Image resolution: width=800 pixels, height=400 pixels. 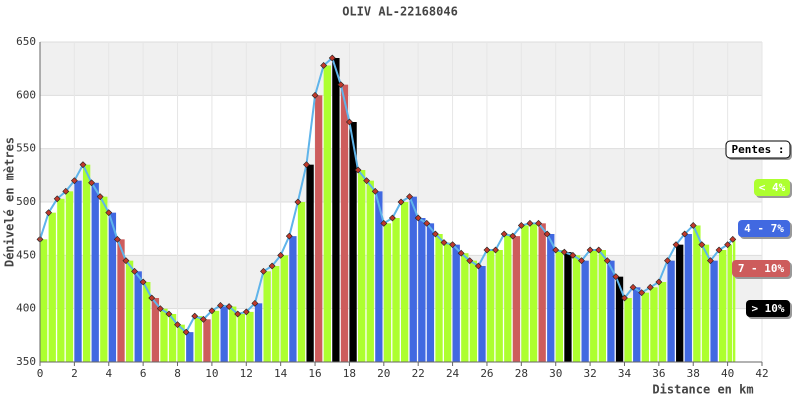 I want to click on x-axis-title: Distance en km, so click(x=702, y=390).